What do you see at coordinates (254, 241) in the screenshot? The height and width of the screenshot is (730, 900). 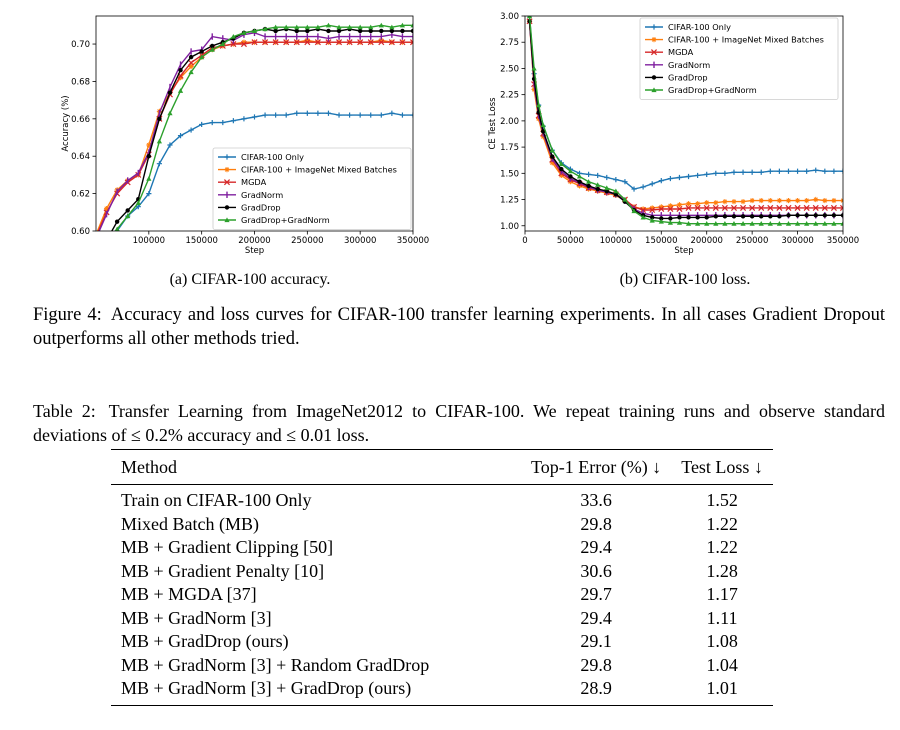 I see `x-tick-label: 200000` at bounding box center [254, 241].